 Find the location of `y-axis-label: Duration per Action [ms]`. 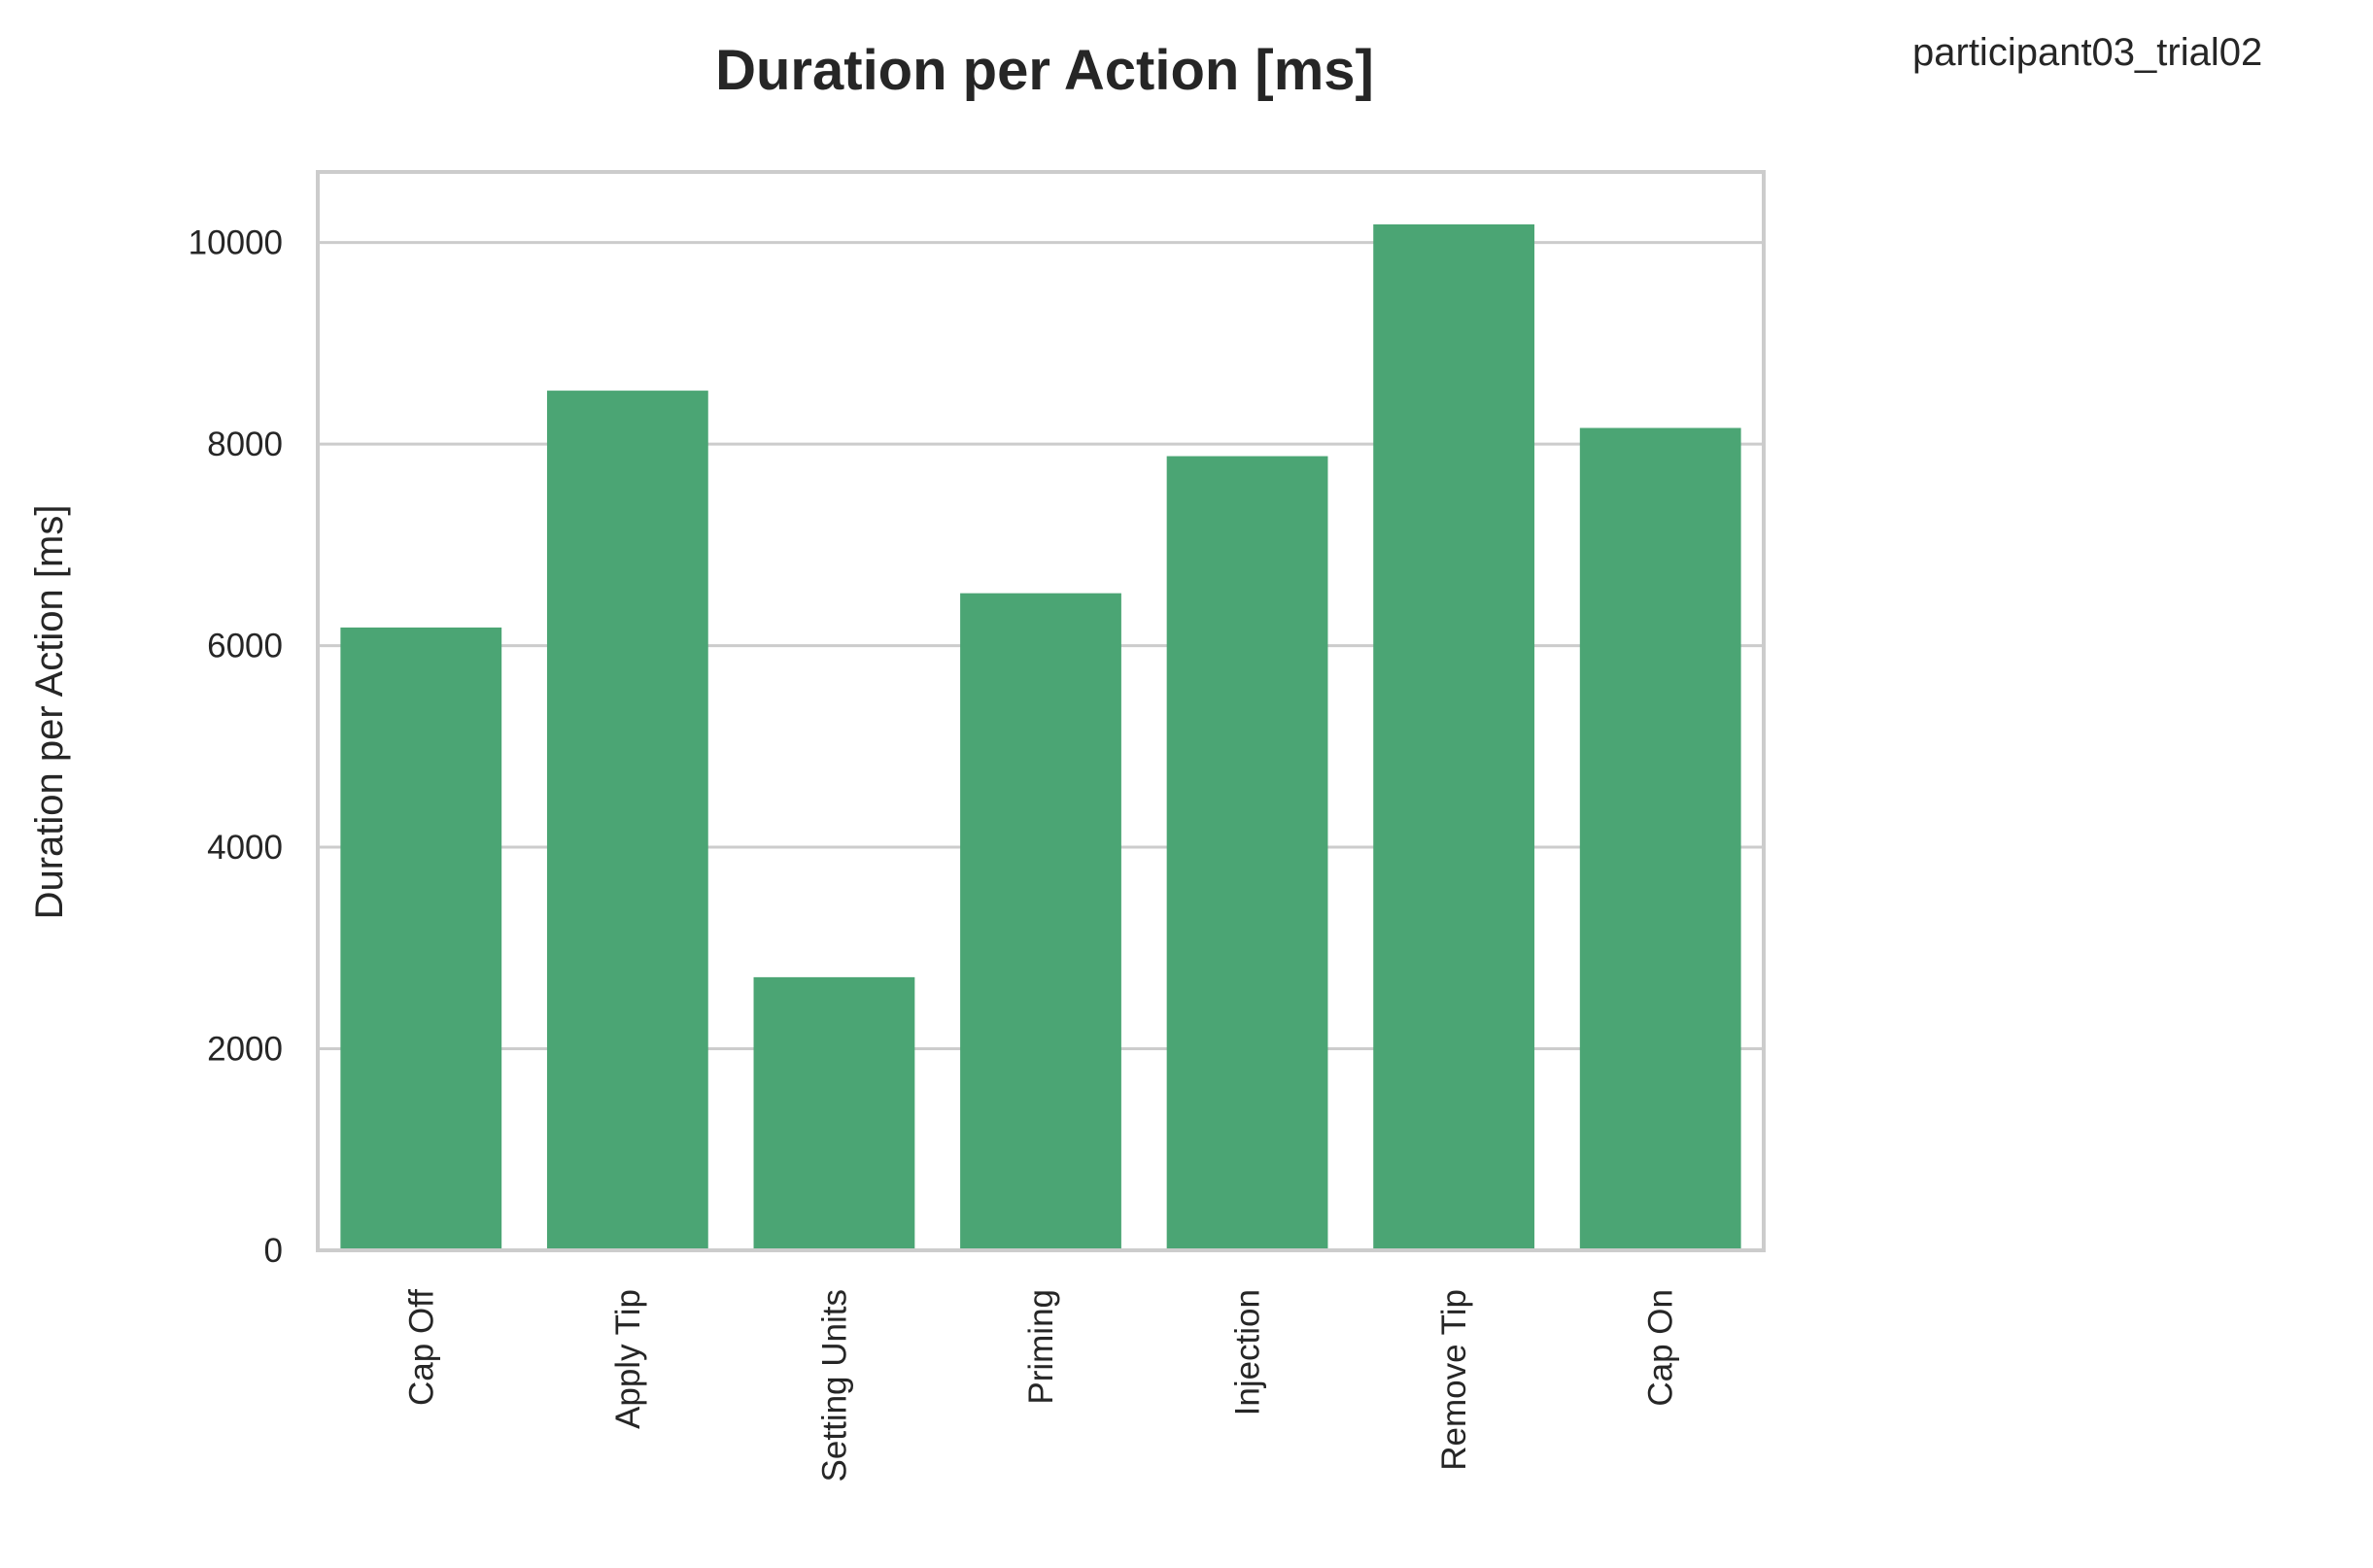

y-axis-label: Duration per Action [ms] is located at coordinates (49, 712).